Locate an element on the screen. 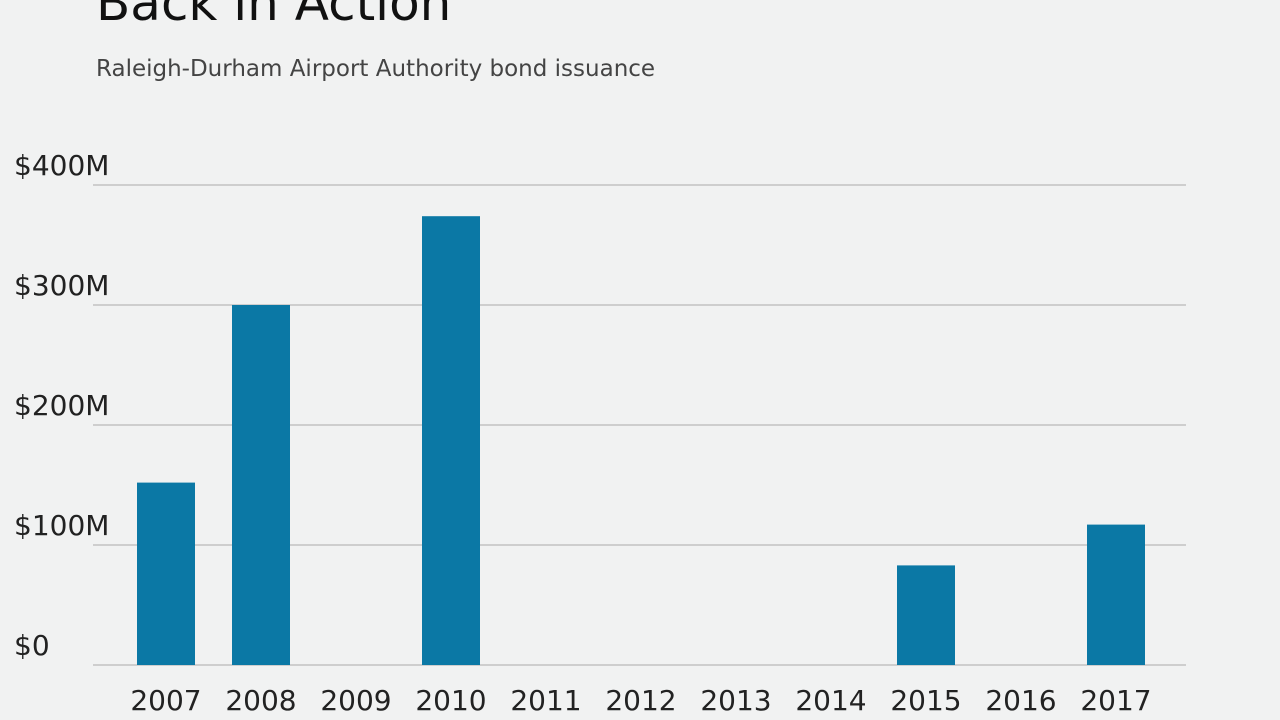 The height and width of the screenshot is (720, 1280). x-tick-label: 2013 is located at coordinates (735, 700).